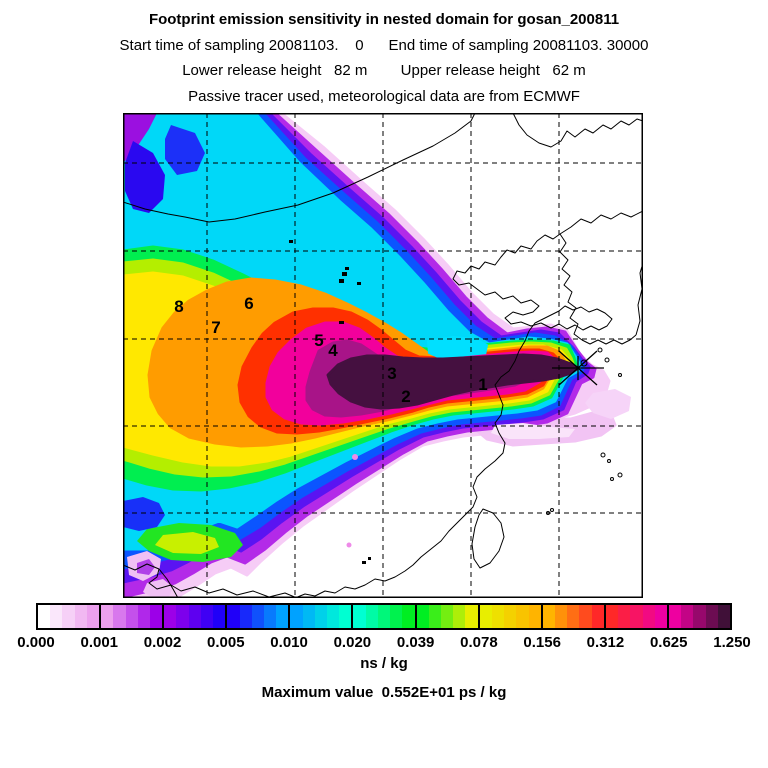 The image size is (768, 768). I want to click on colorbar-tick: 0.002, so click(162, 642).